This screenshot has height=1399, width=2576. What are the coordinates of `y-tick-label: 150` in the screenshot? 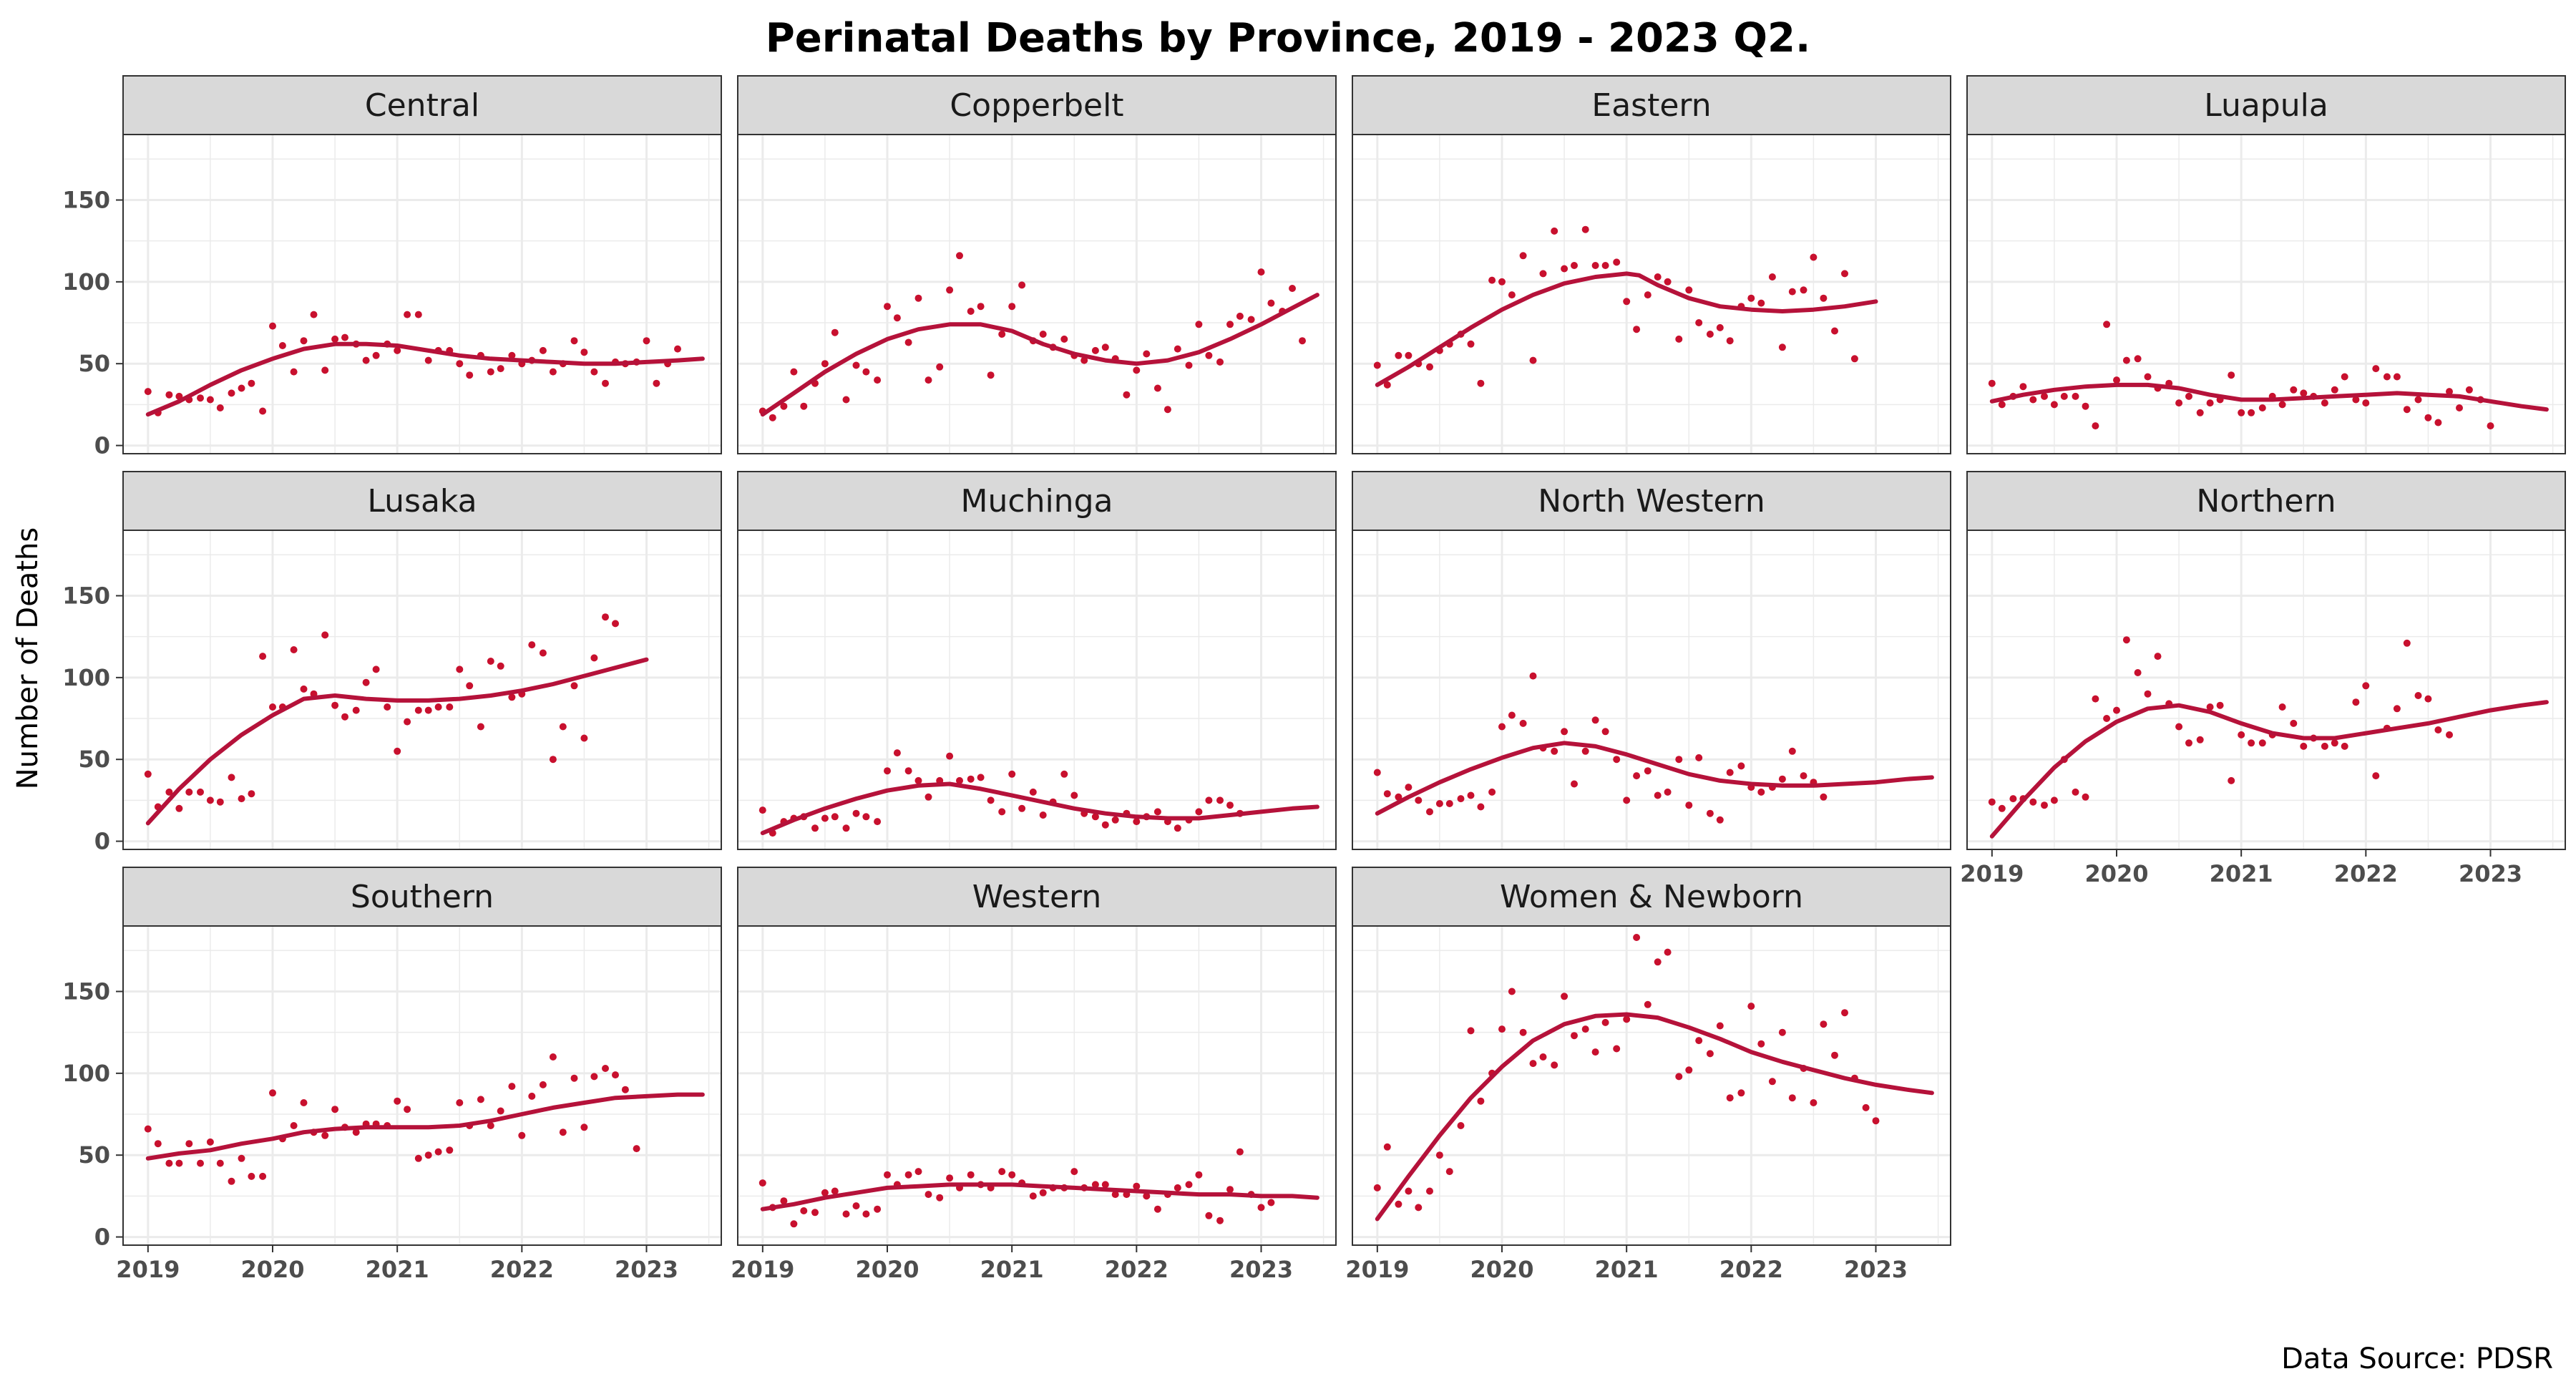 It's located at (86, 595).